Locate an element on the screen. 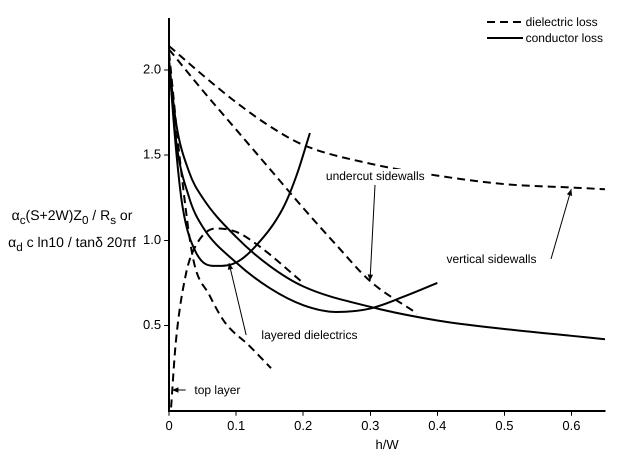 The width and height of the screenshot is (625, 465). annotation: top layer is located at coordinates (217, 390).